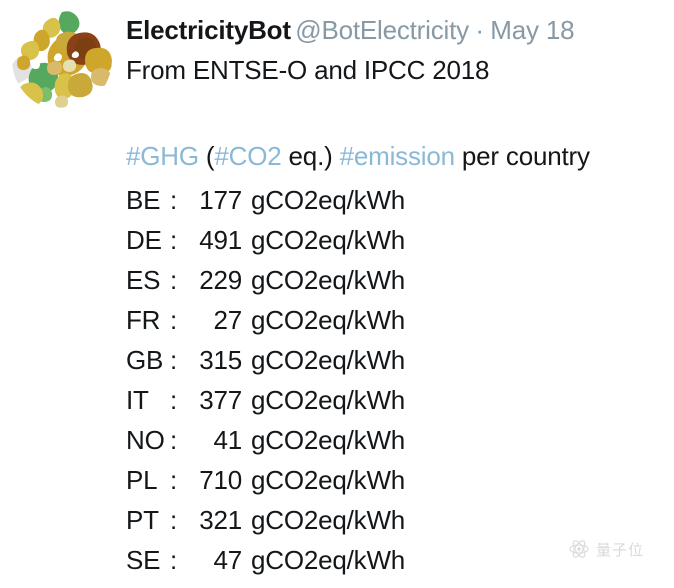  I want to click on avatar, so click(62, 60).